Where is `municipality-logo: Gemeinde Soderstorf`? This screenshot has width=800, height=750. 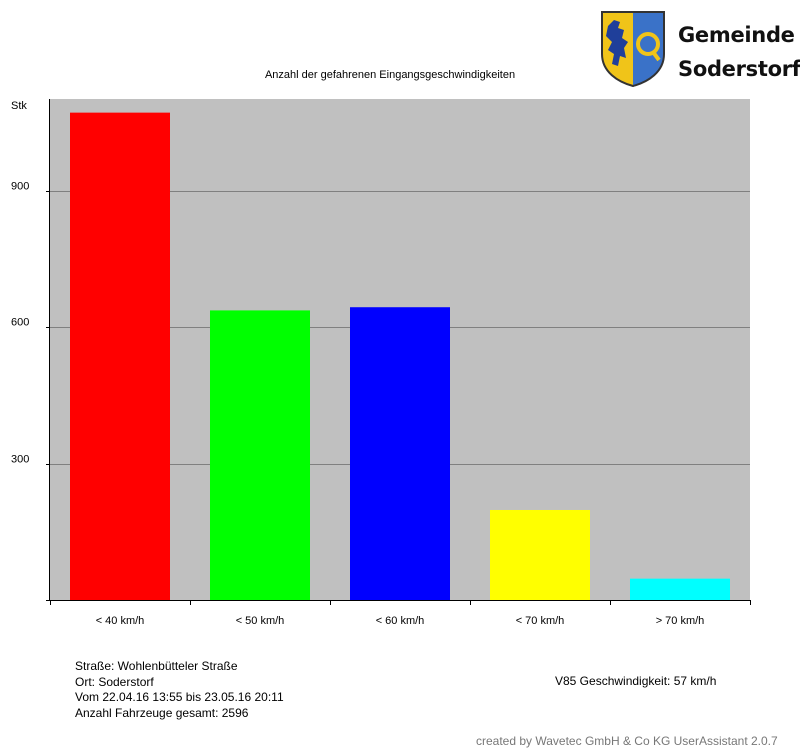 municipality-logo: Gemeinde Soderstorf is located at coordinates (699, 49).